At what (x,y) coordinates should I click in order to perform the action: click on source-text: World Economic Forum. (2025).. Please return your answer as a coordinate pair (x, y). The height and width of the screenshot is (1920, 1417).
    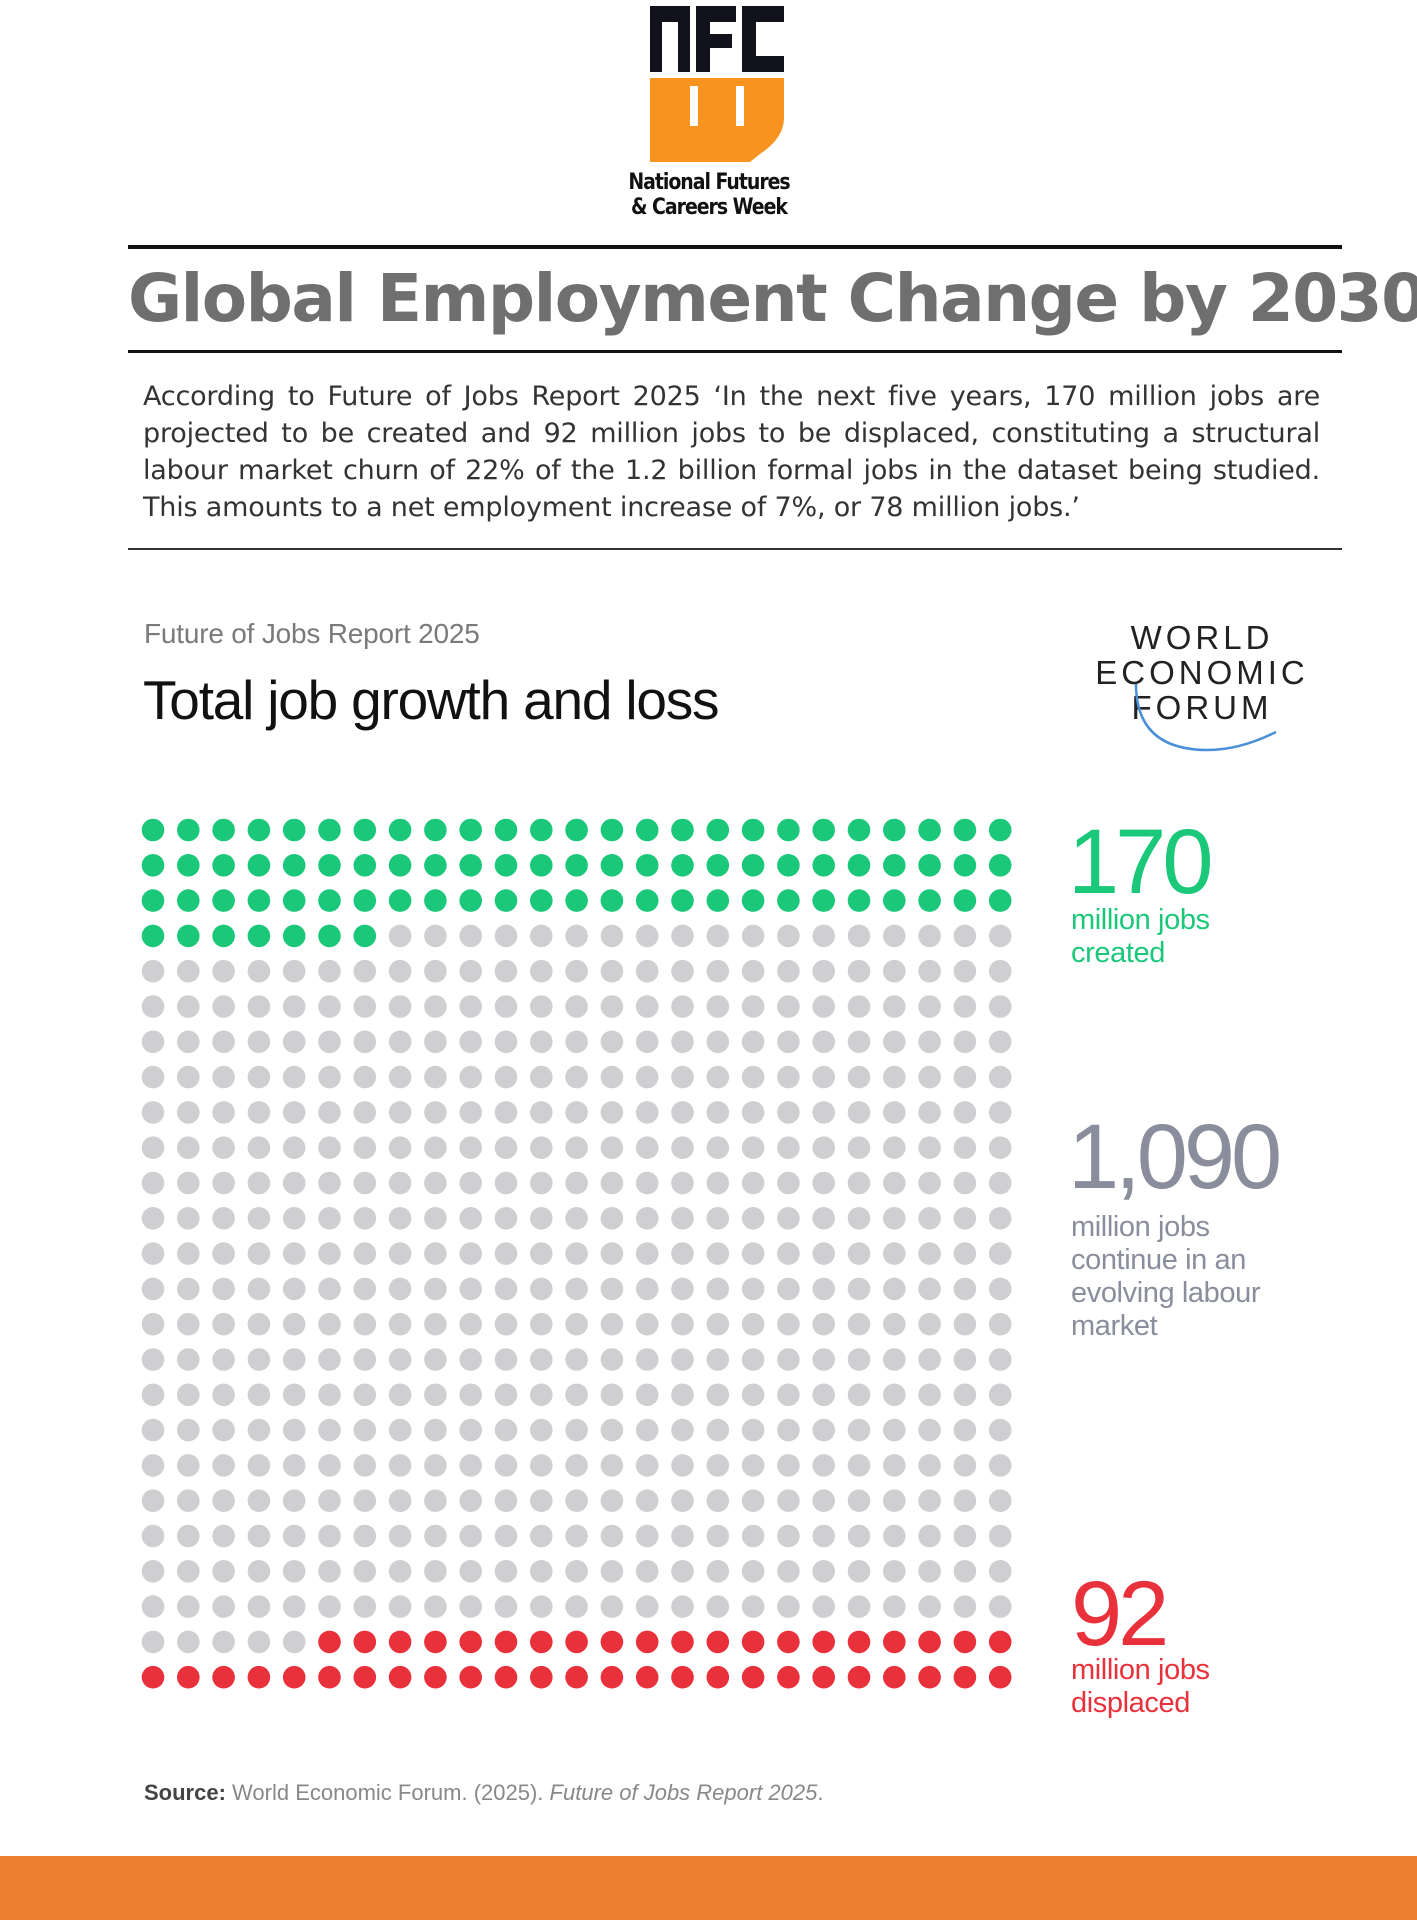
    Looking at the image, I should click on (388, 1792).